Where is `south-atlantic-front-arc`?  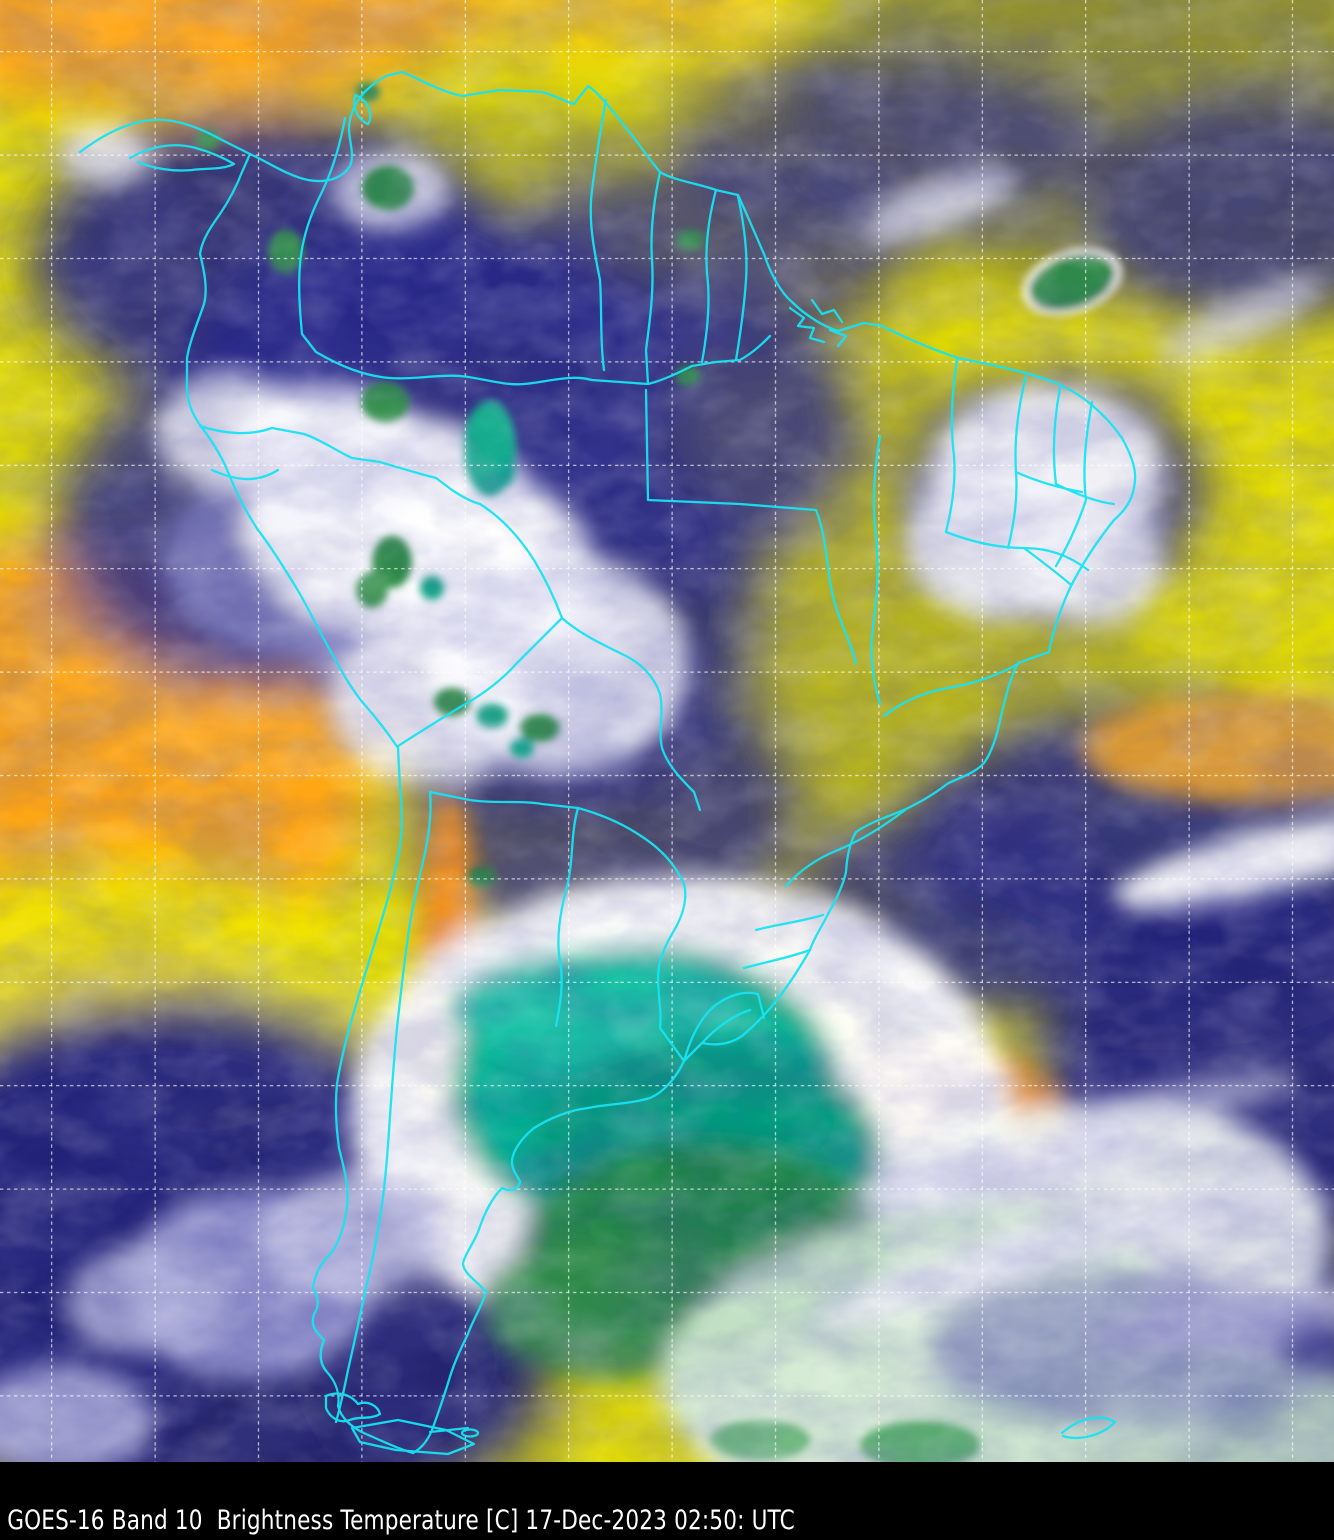
south-atlantic-front-arc is located at coordinates (1088, 1428).